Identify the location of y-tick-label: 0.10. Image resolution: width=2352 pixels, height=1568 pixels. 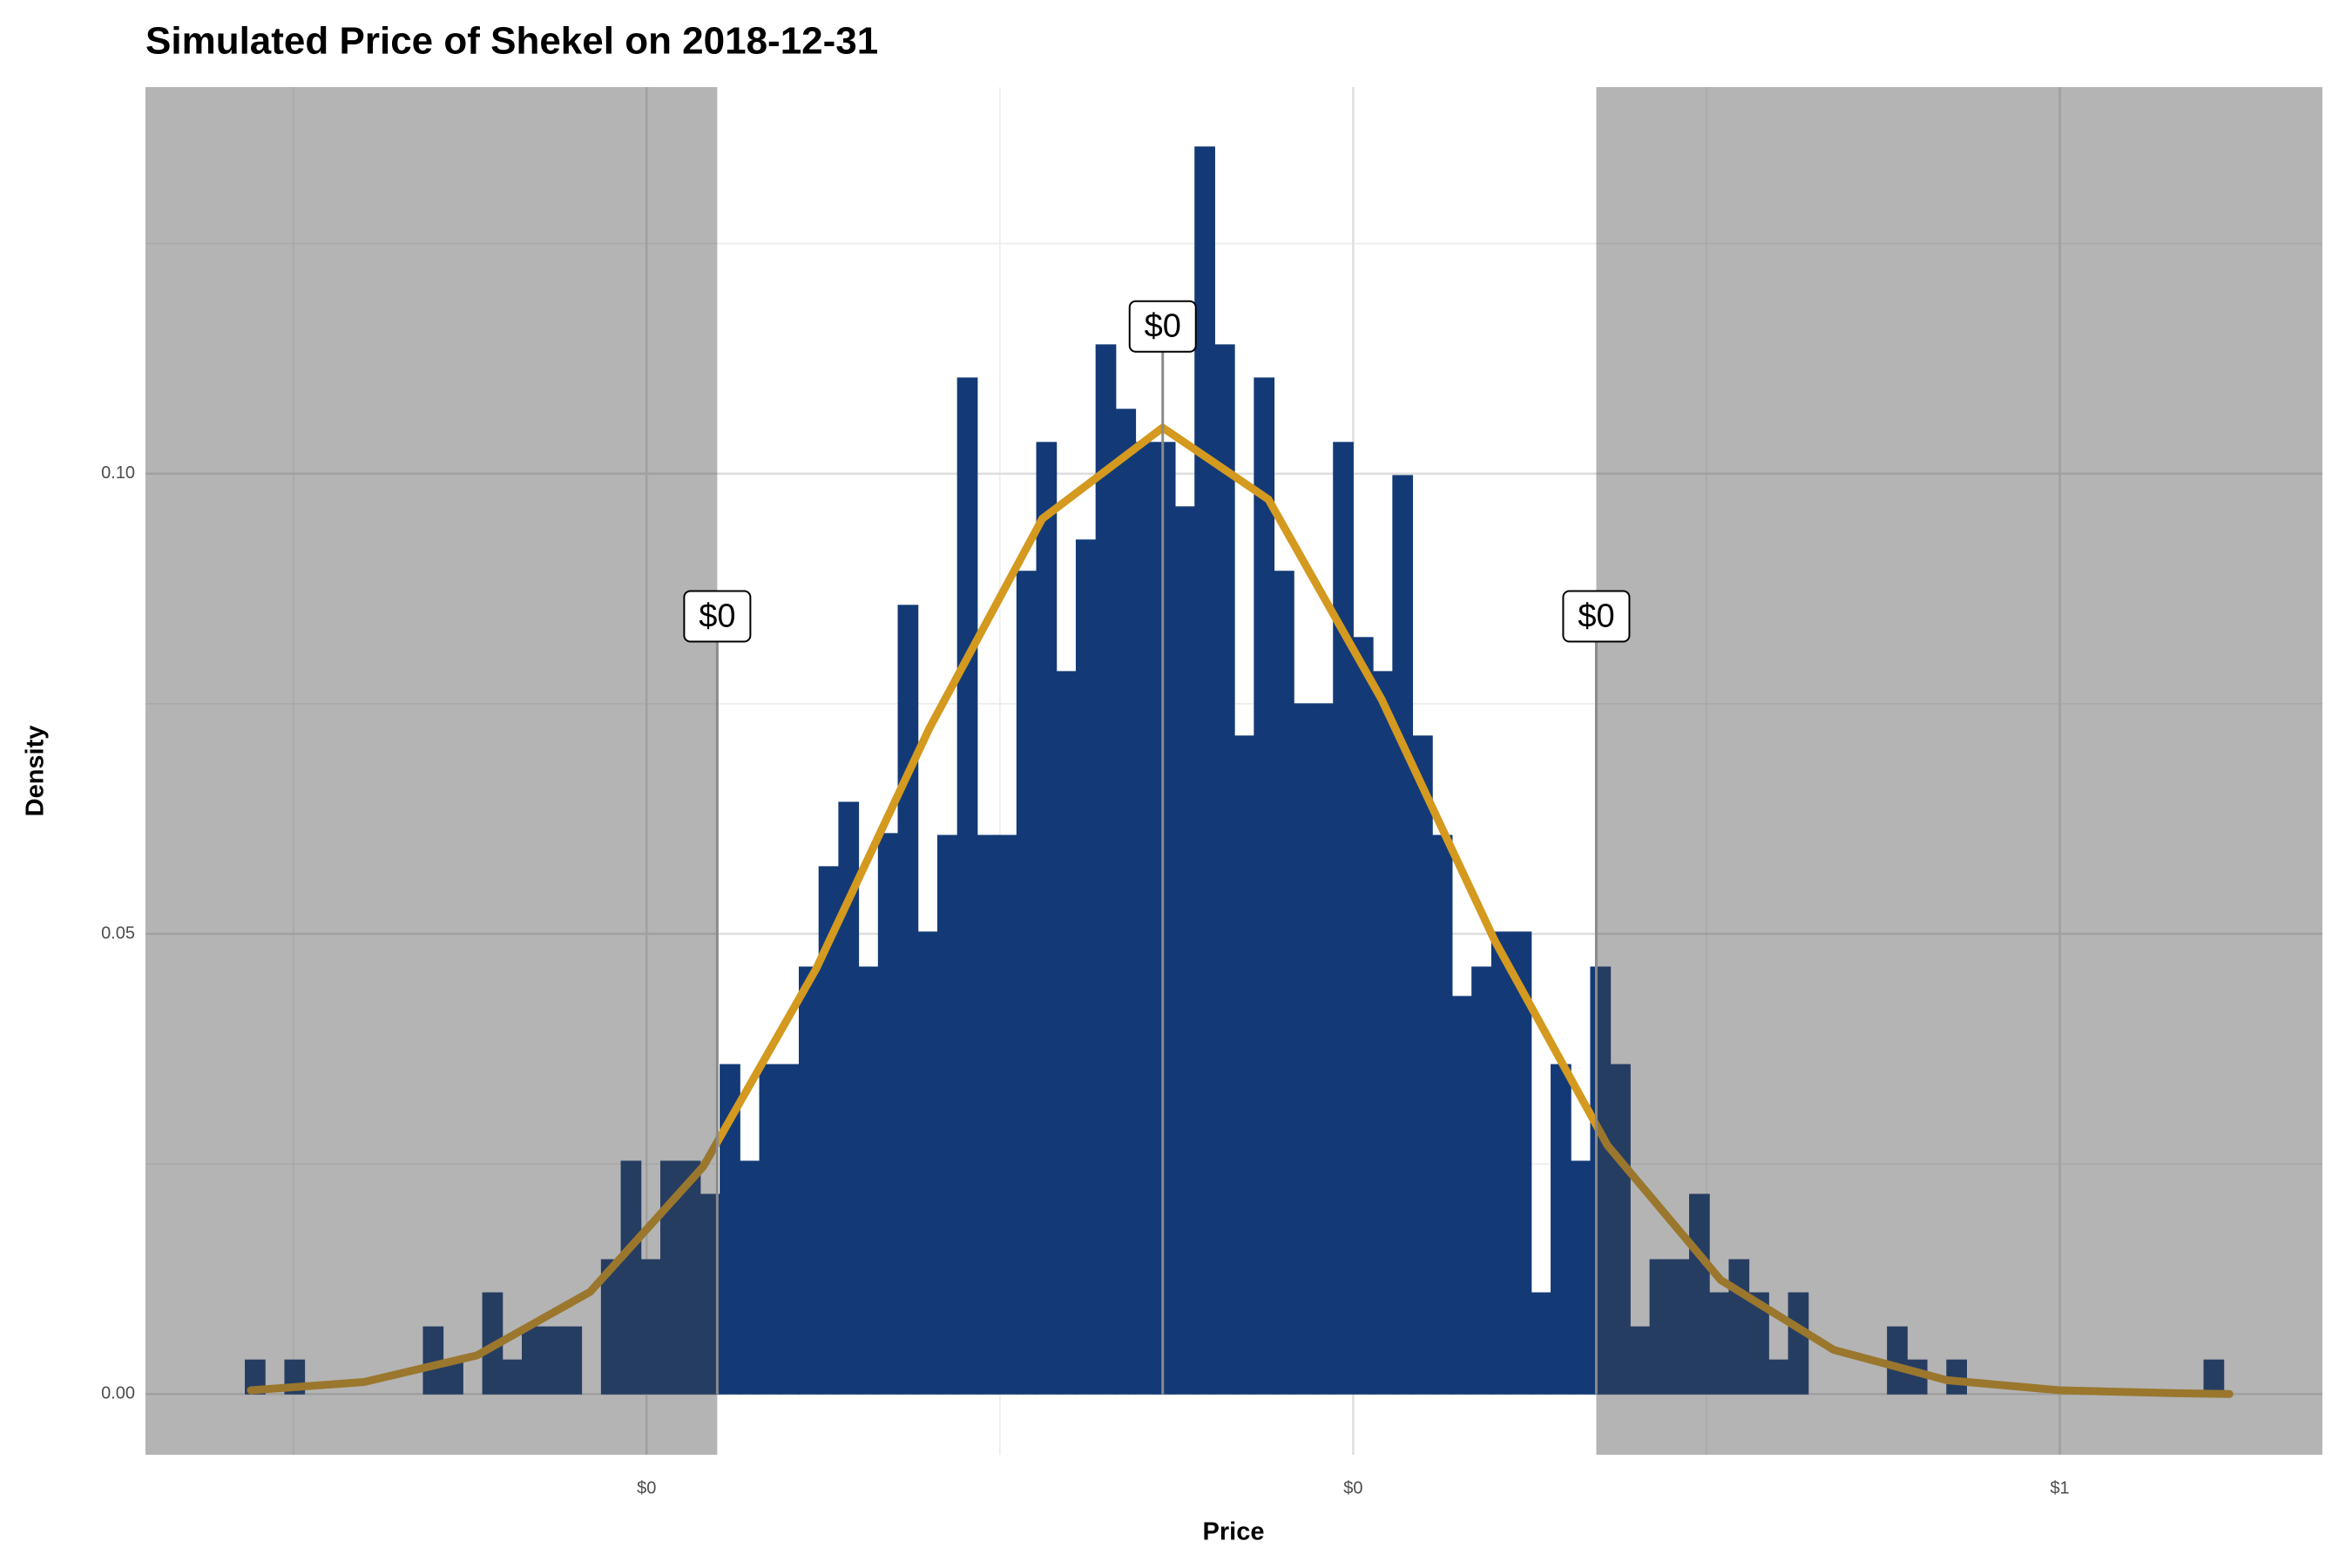
(118, 473).